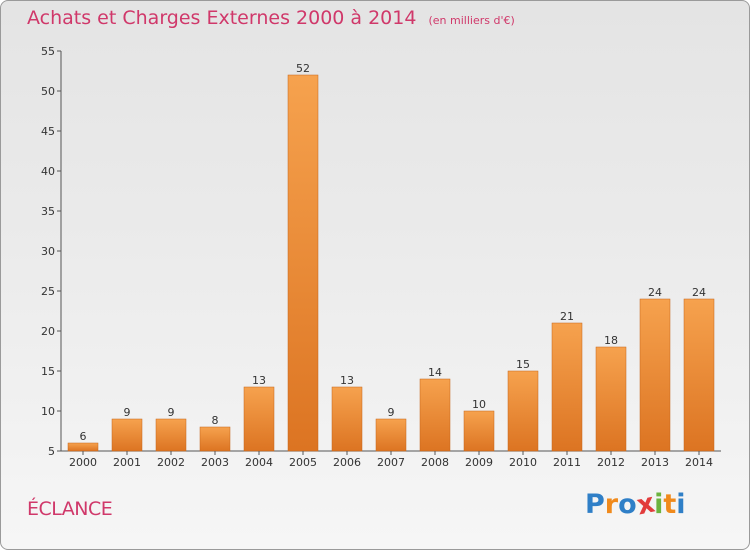  I want to click on x-tick-label-2008: 2008, so click(435, 462).